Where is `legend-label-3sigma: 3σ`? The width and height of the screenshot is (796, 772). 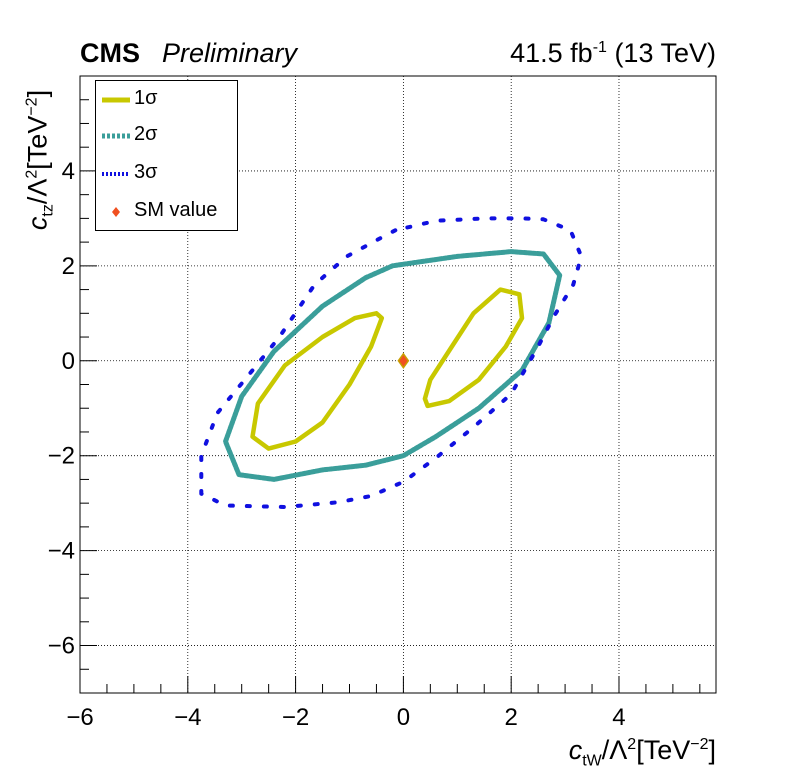 legend-label-3sigma: 3σ is located at coordinates (146, 172).